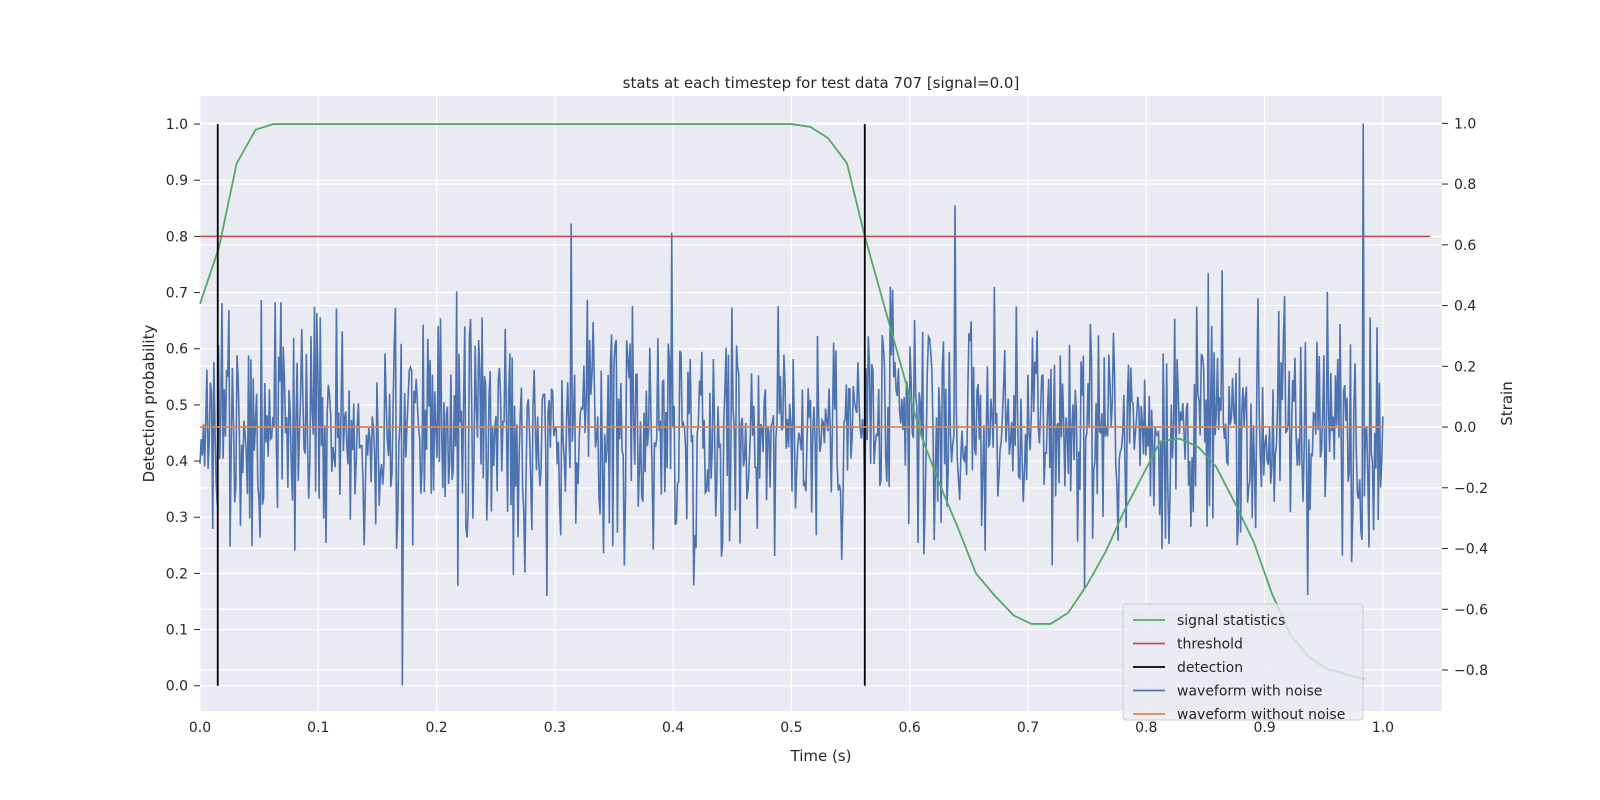 The height and width of the screenshot is (800, 1600). What do you see at coordinates (177, 406) in the screenshot?
I see `y-tick-label: 0.5` at bounding box center [177, 406].